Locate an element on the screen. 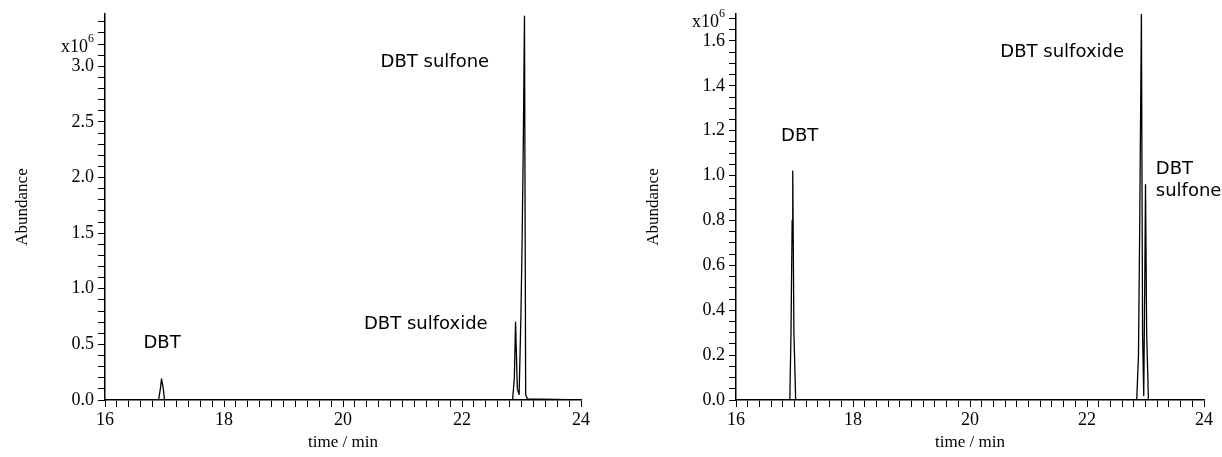 The width and height of the screenshot is (1222, 457). y-tick-label: 0.2 is located at coordinates (713, 353).